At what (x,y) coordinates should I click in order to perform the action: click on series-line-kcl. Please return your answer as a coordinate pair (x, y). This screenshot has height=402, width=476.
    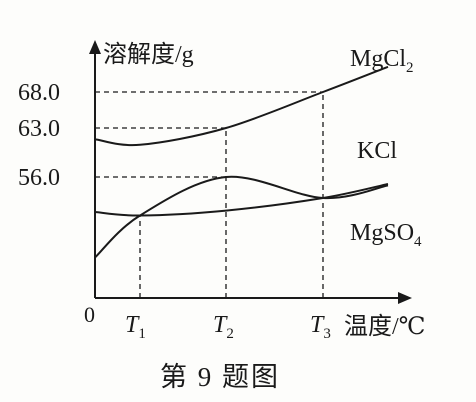
    Looking at the image, I should click on (241, 217).